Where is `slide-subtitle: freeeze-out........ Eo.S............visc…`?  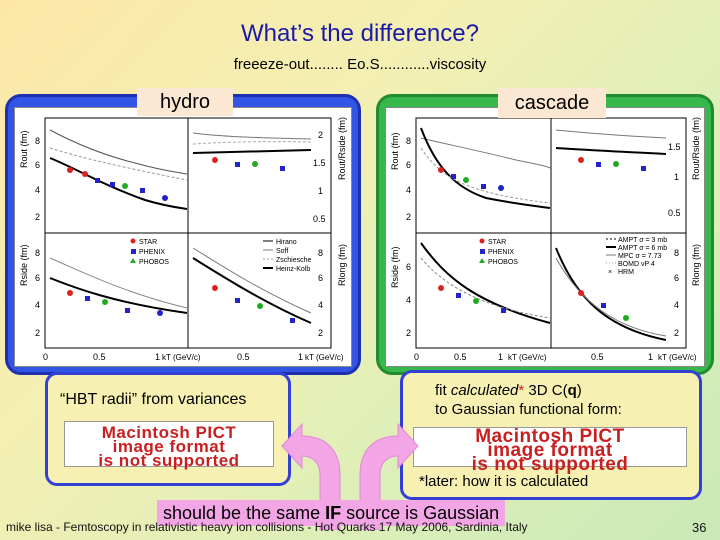 slide-subtitle: freeeze-out........ Eo.S............visc… is located at coordinates (360, 64).